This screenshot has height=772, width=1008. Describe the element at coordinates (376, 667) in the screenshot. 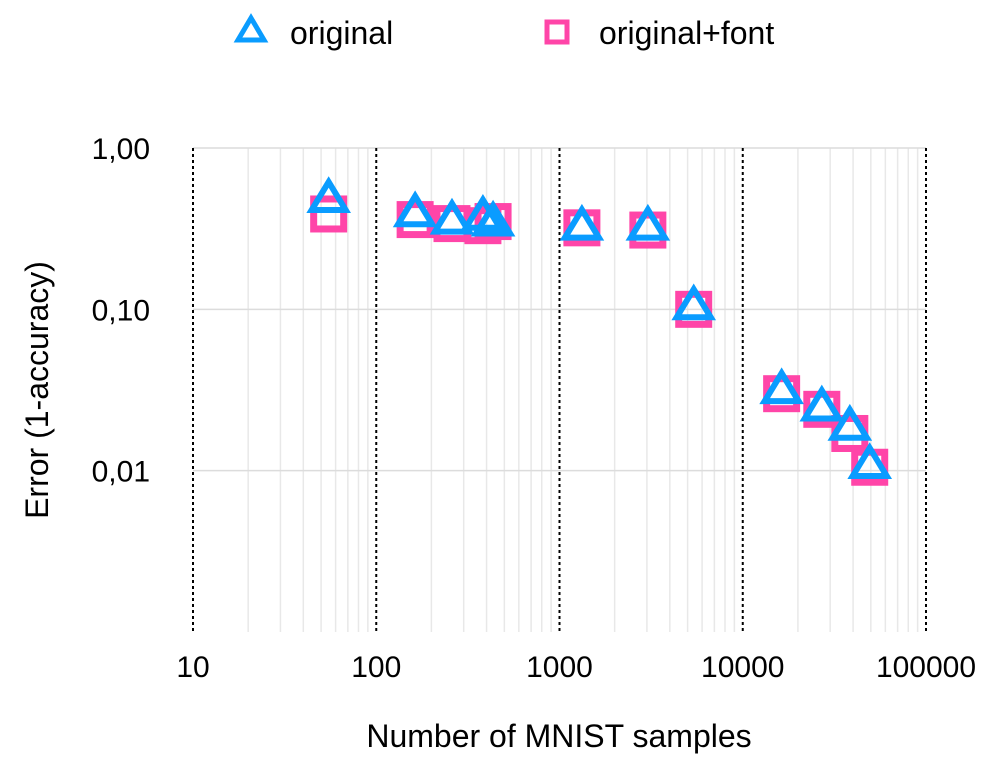

I see `x-tick-label: 100` at that location.